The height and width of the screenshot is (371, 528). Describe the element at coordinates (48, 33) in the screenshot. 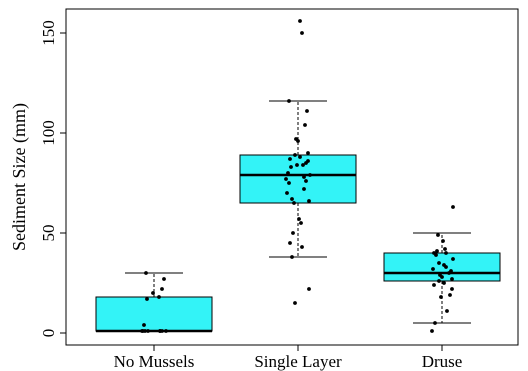

I see `y-tick-label: 150` at that location.